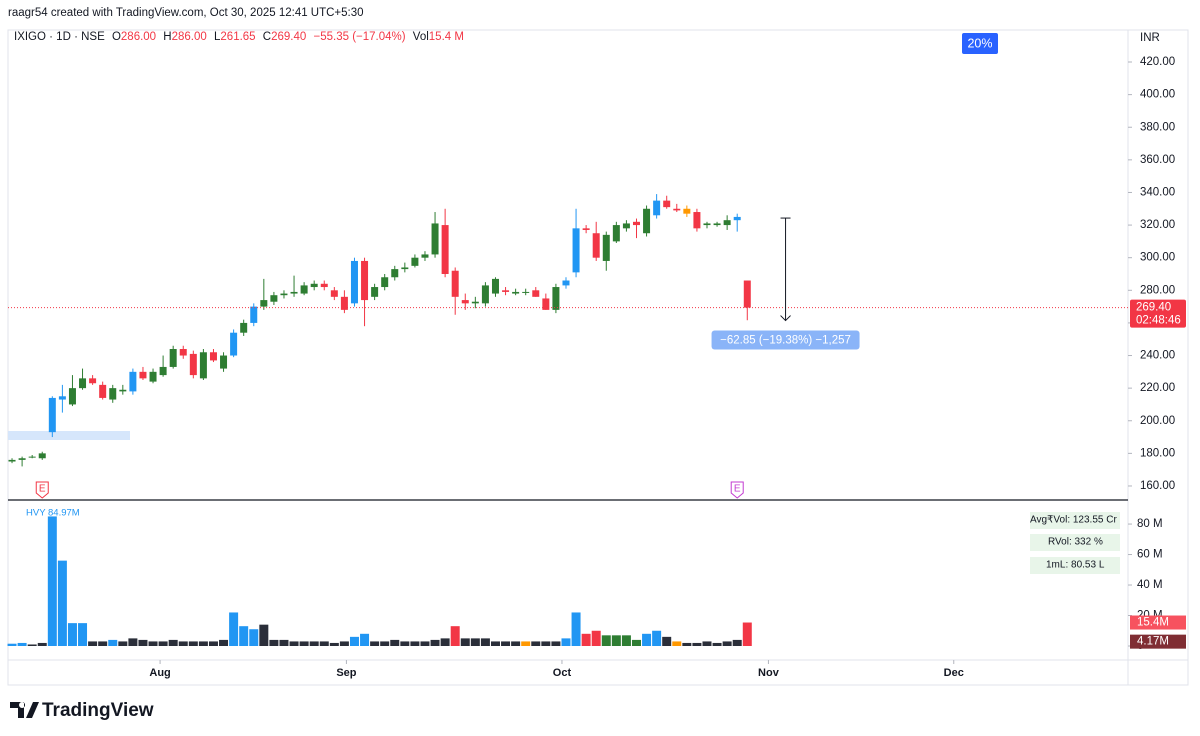 The image size is (1200, 736). I want to click on low-value: 261.65, so click(237, 37).